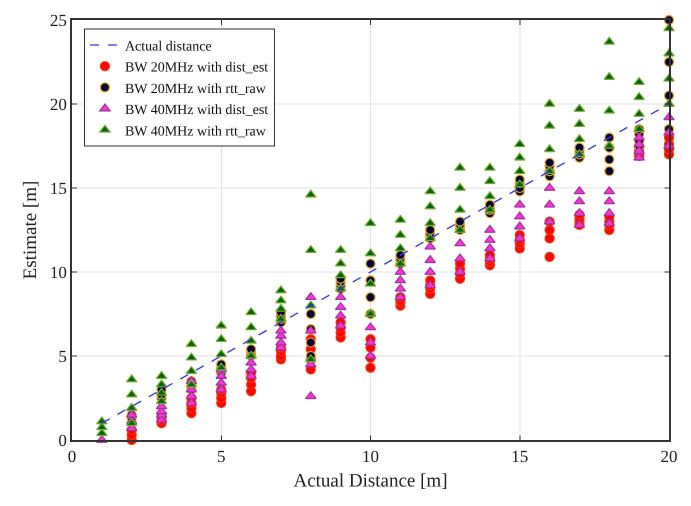  Describe the element at coordinates (62, 440) in the screenshot. I see `y-tick-label: 0` at that location.